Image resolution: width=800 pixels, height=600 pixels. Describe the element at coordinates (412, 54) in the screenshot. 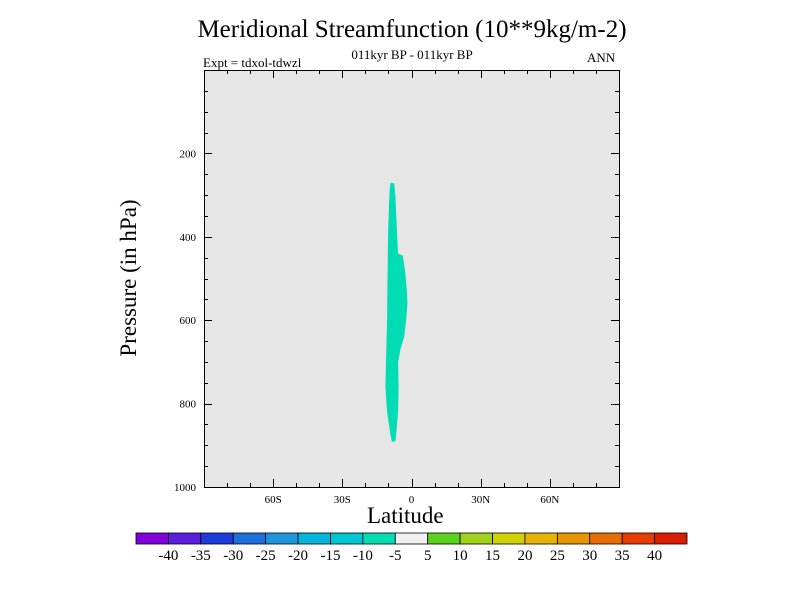

I see `chart-subtitle: 011kyr BP - 011kyr BP` at that location.